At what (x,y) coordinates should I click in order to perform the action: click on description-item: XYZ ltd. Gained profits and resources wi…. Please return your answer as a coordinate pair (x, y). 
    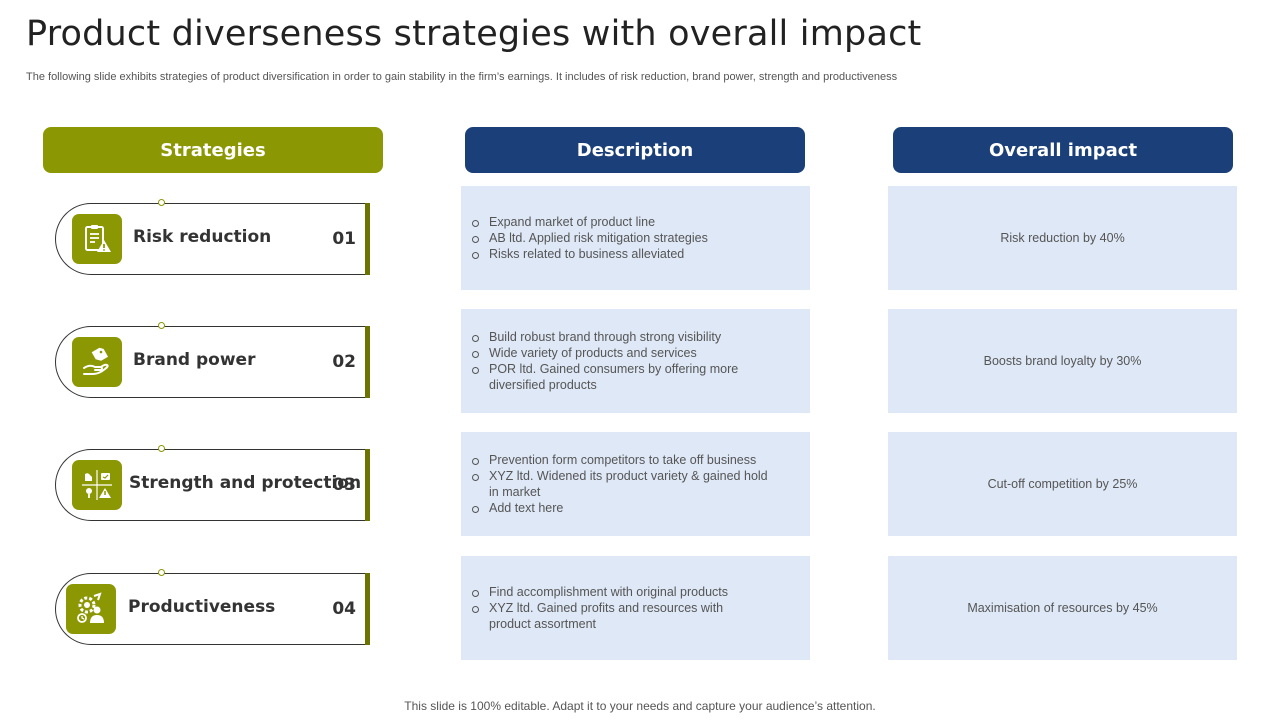
    Looking at the image, I should click on (616, 616).